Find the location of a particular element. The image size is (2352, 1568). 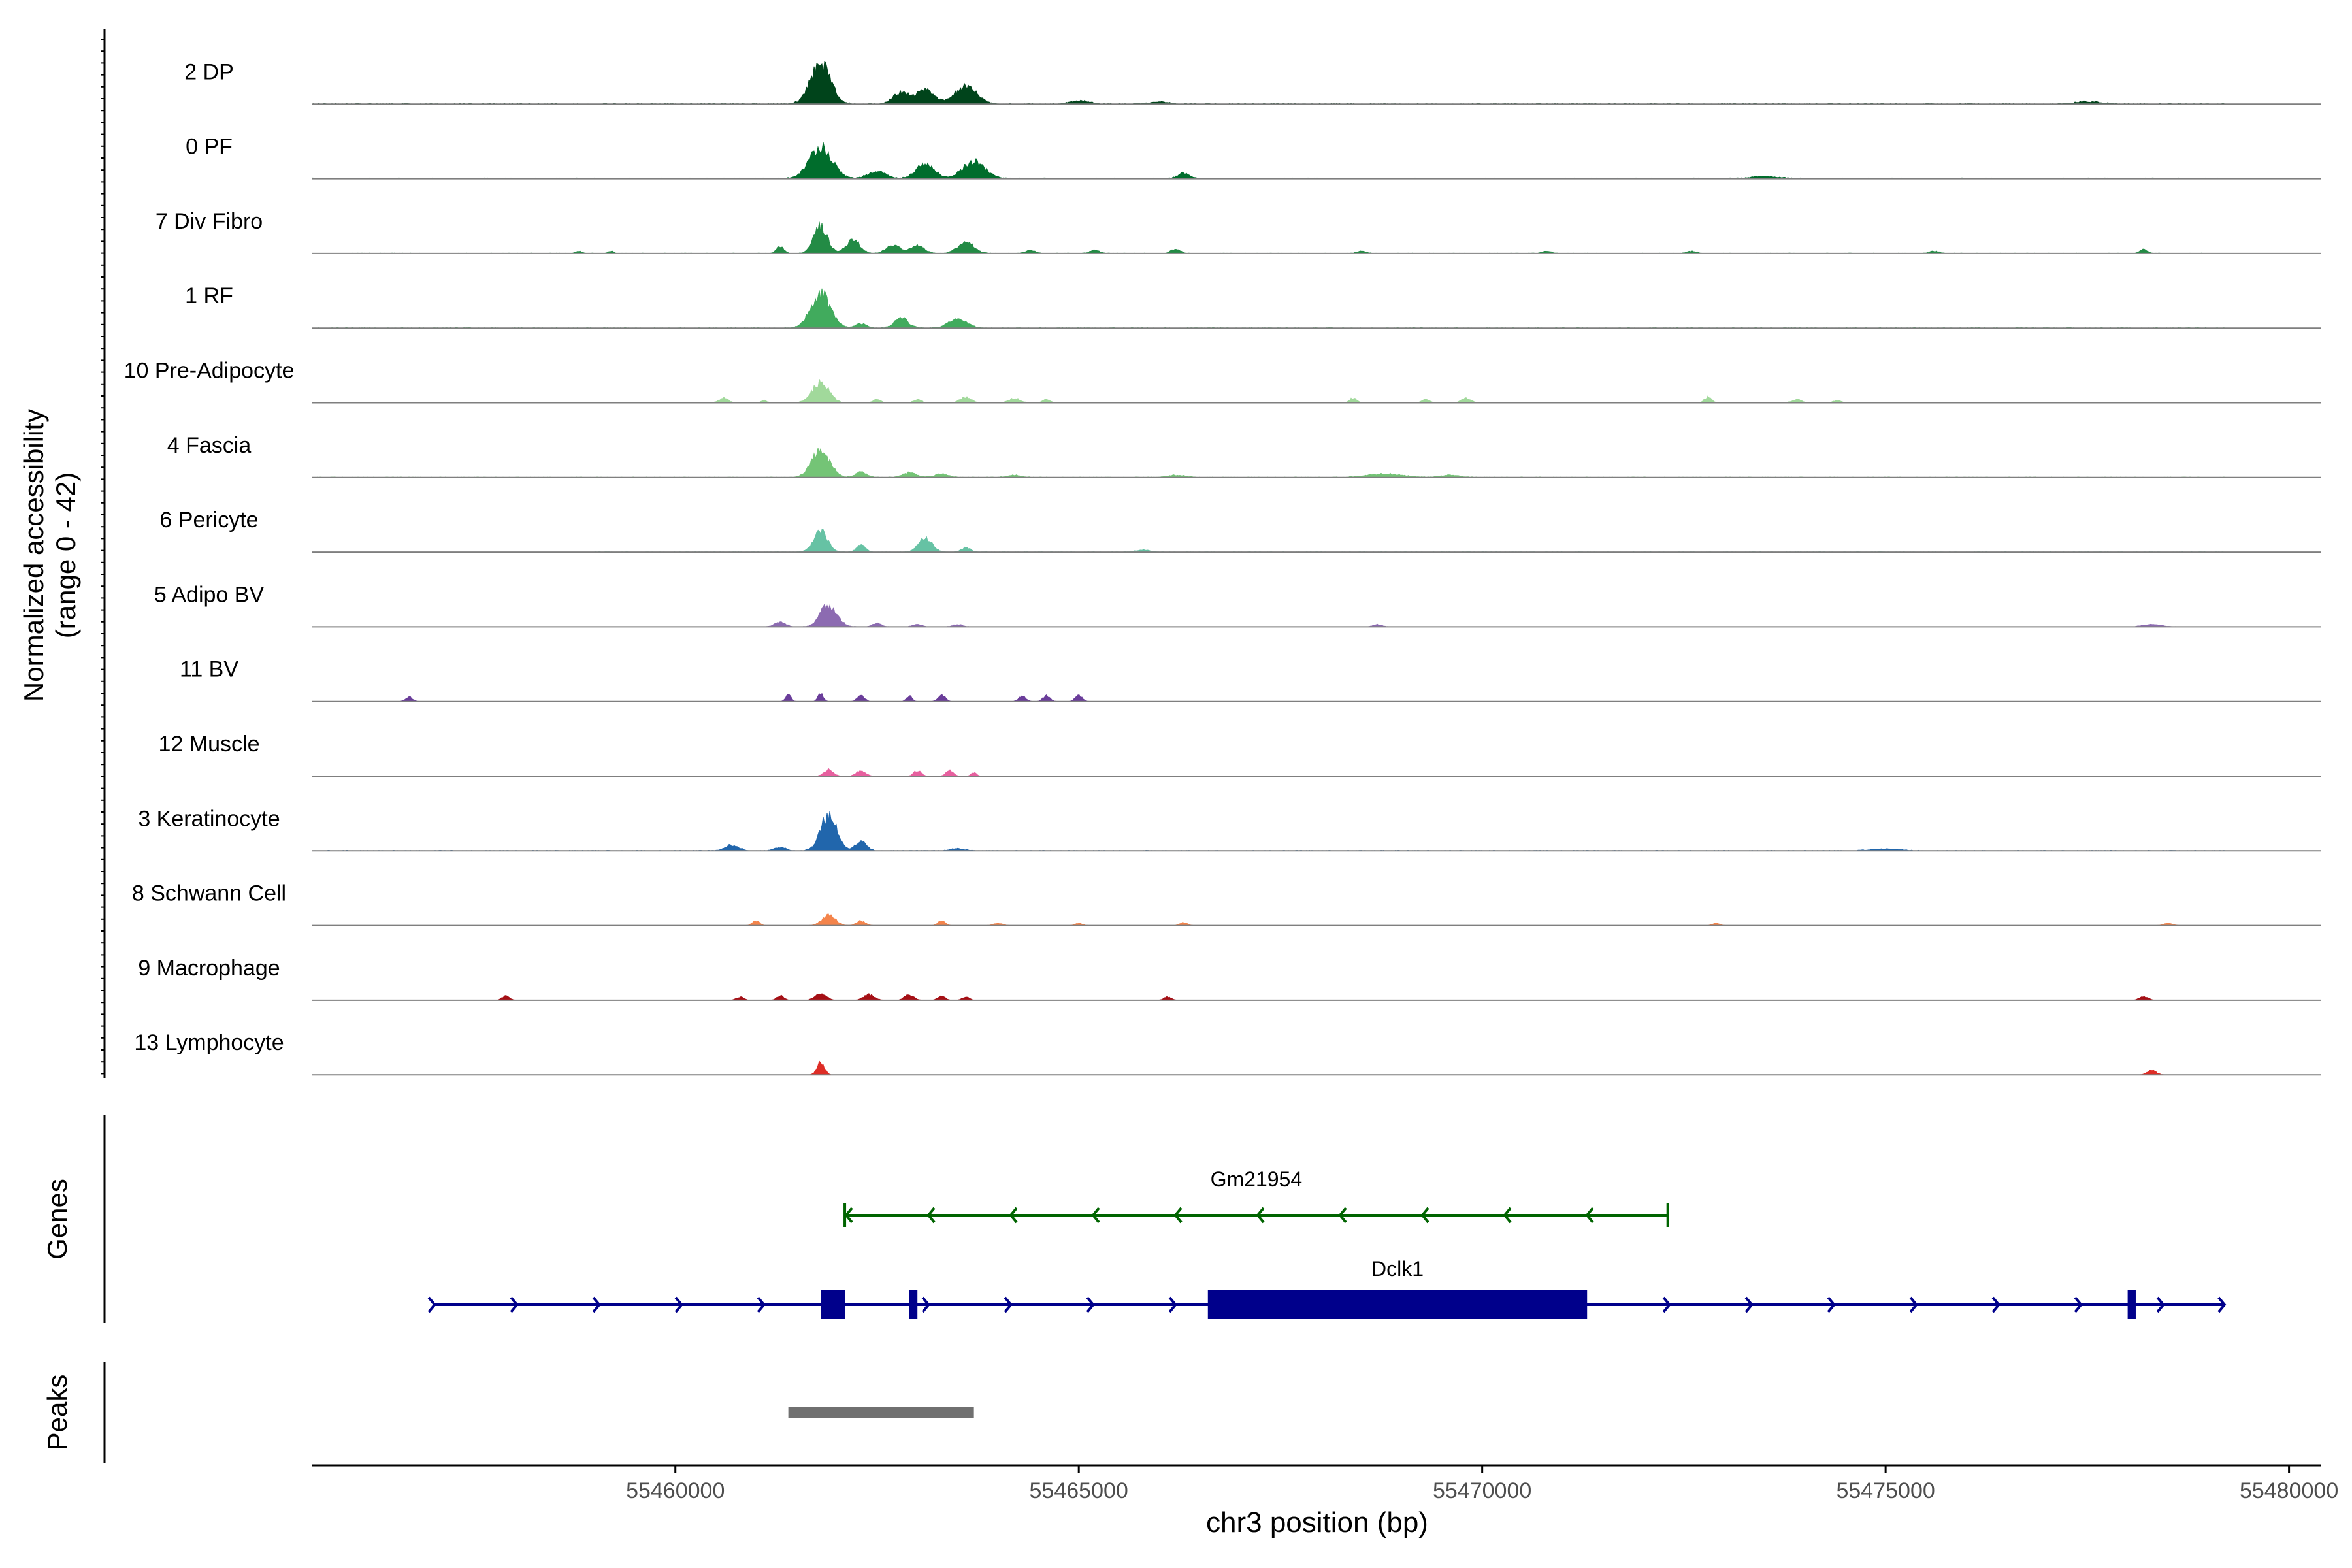

x-tick-label: 55475000 is located at coordinates (1885, 1490).